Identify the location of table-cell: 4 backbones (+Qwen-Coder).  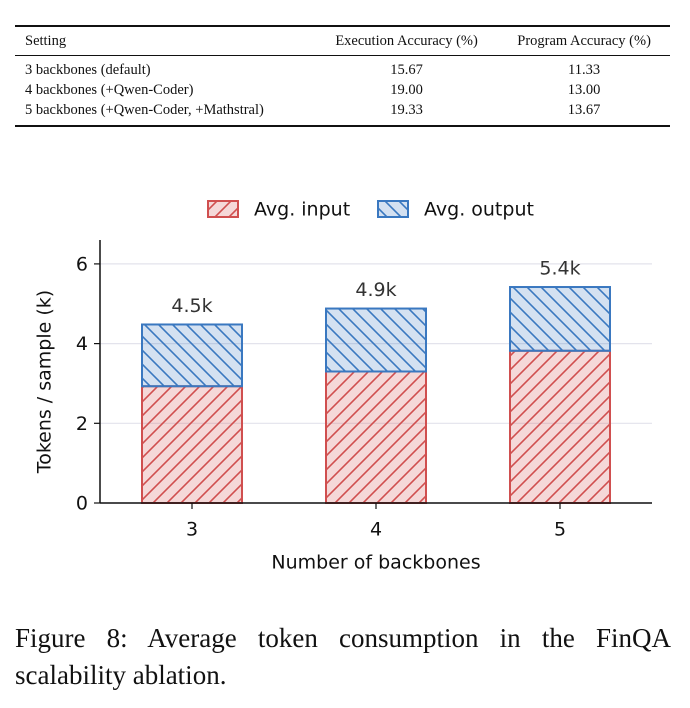
(109, 90).